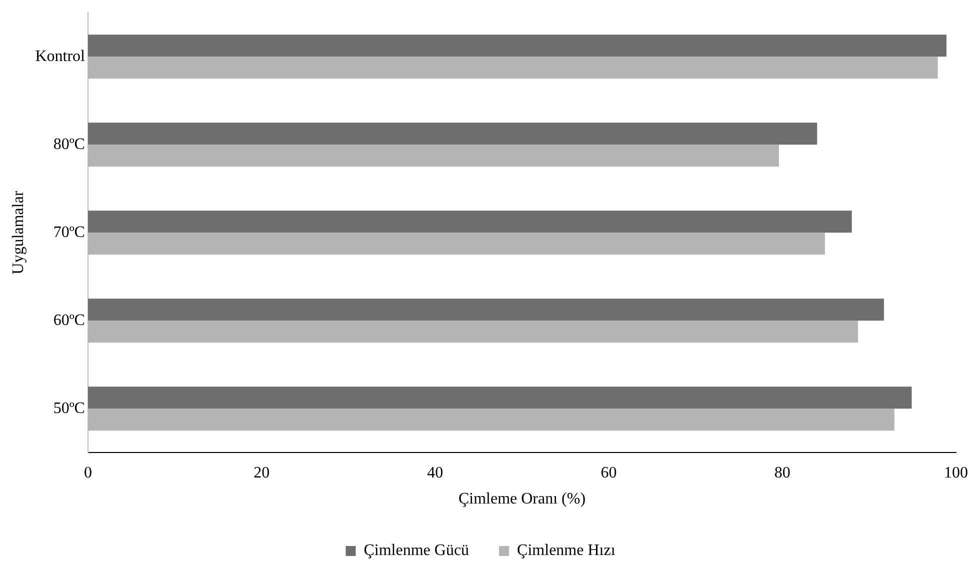  Describe the element at coordinates (18, 232) in the screenshot. I see `y-axis-title: Uygulamalar` at that location.